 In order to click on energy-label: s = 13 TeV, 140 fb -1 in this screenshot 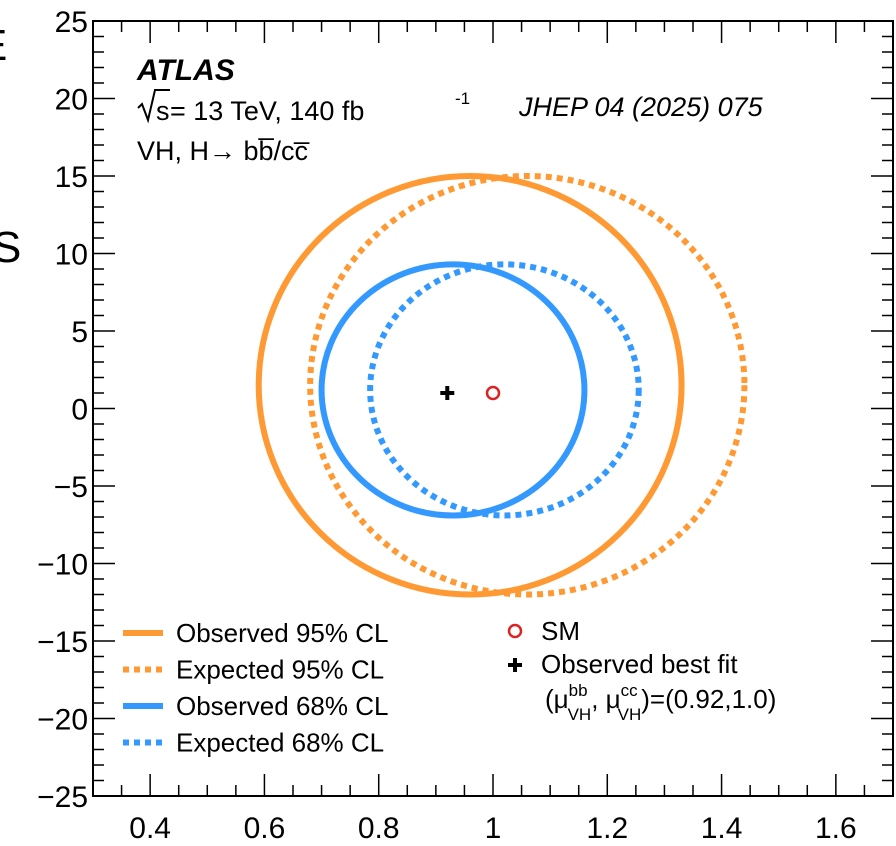, I will do `click(303, 107)`.